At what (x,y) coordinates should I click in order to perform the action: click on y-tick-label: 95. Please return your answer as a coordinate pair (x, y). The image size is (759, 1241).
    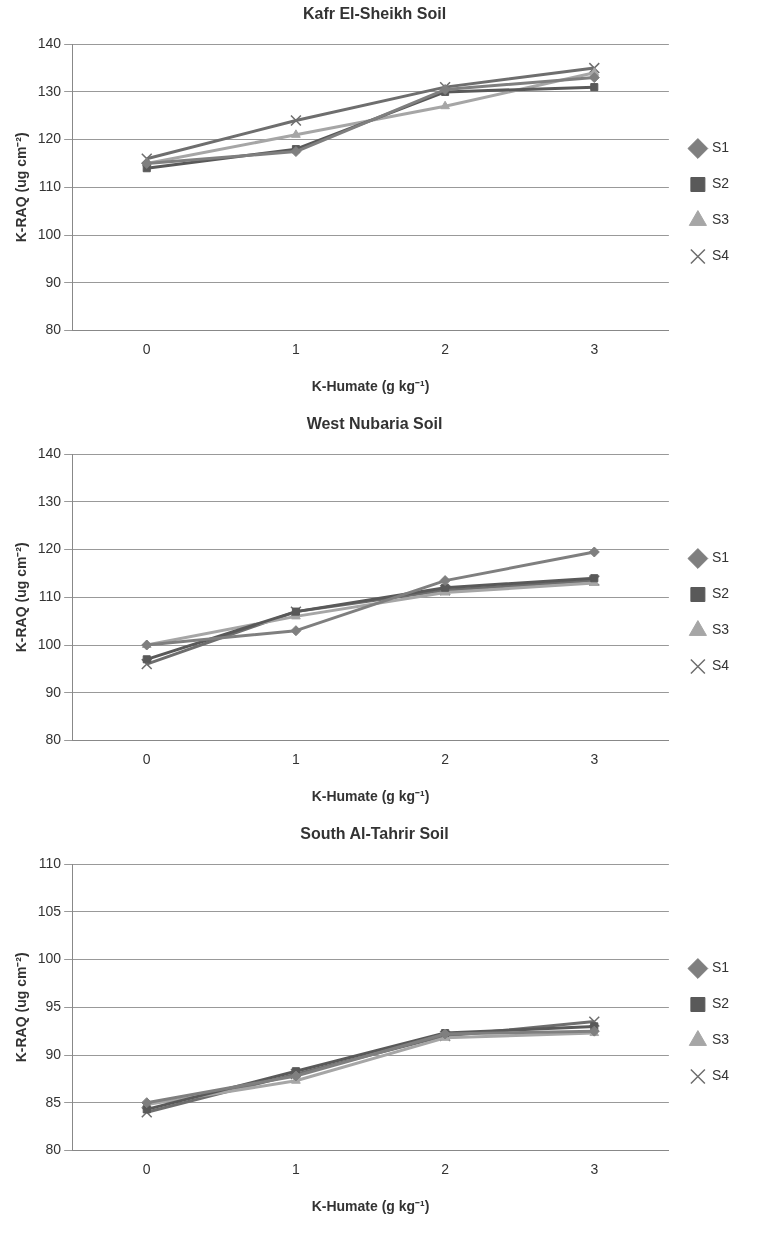
    Looking at the image, I should click on (53, 1006).